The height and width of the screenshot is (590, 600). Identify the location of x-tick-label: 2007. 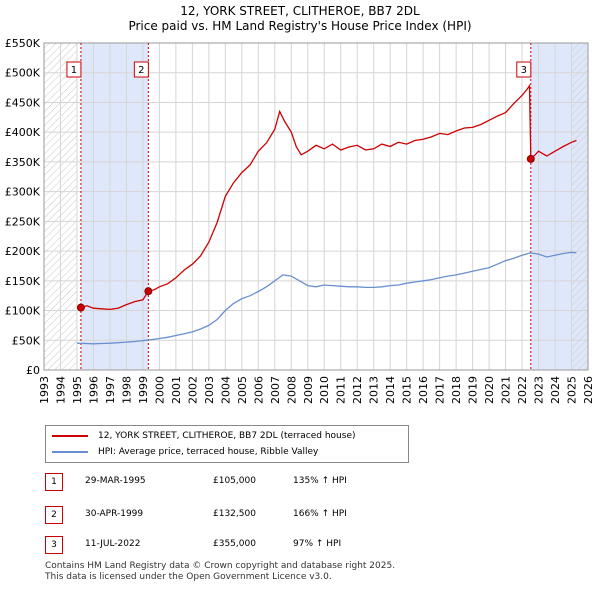
(275, 390).